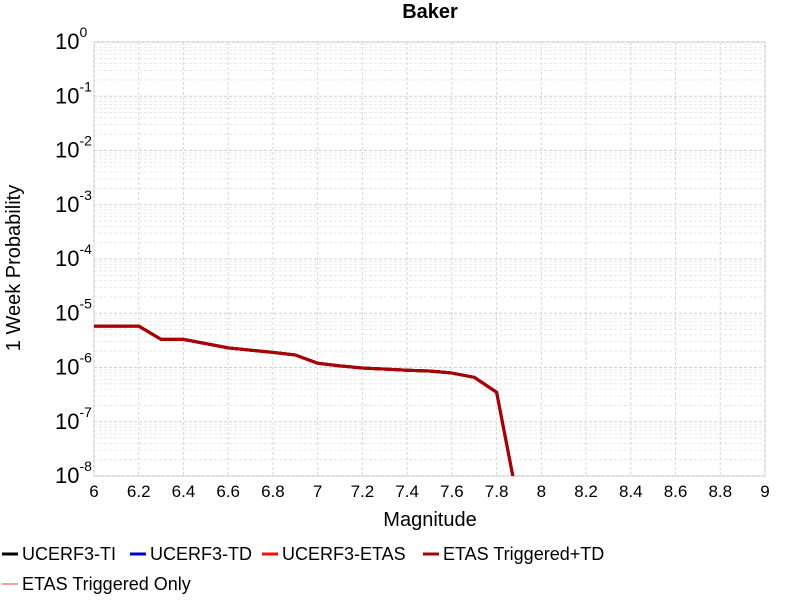 This screenshot has width=800, height=600. I want to click on y-tick-label: 10⁻¹, so click(73, 93).